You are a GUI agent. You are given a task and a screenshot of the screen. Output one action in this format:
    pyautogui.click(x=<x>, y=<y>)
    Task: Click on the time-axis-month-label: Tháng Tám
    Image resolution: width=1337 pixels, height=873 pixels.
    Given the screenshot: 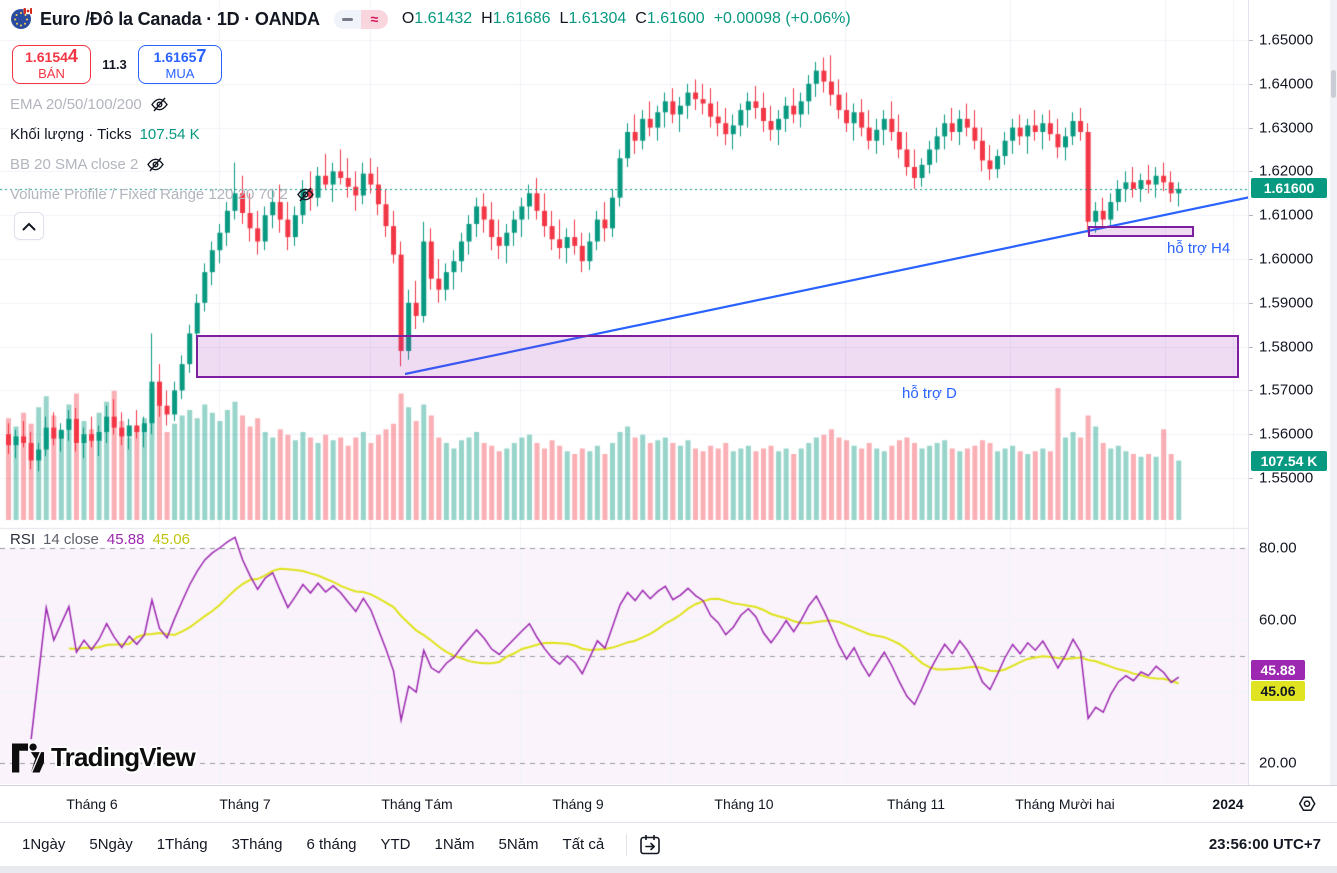 What is the action you would take?
    pyautogui.click(x=417, y=804)
    